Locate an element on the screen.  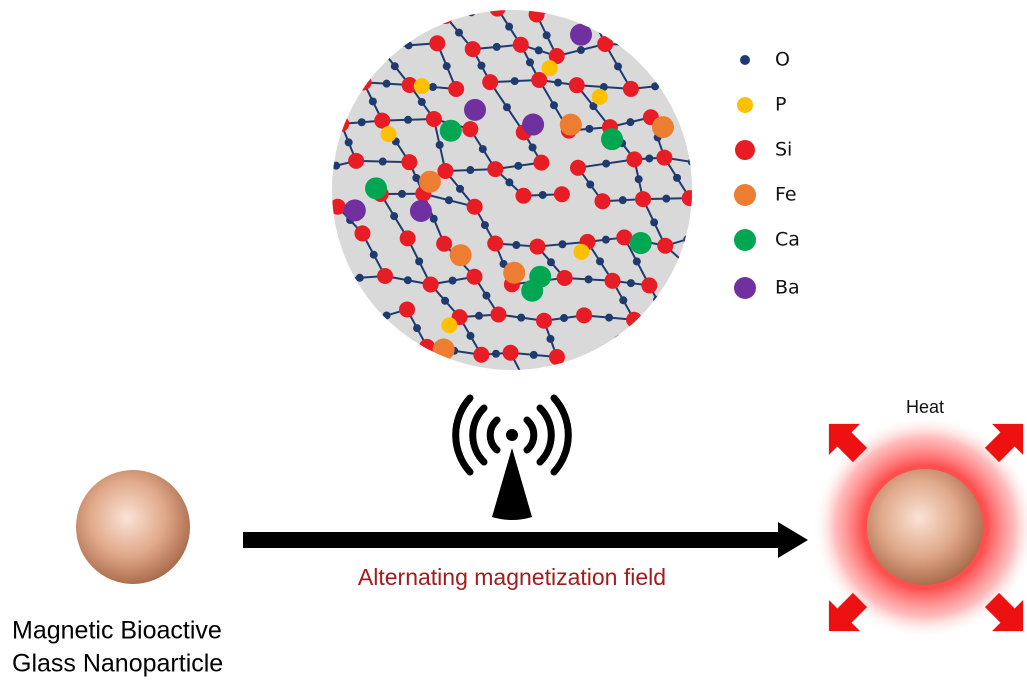
particle-label: Magnetic Bioactive is located at coordinates (117, 631).